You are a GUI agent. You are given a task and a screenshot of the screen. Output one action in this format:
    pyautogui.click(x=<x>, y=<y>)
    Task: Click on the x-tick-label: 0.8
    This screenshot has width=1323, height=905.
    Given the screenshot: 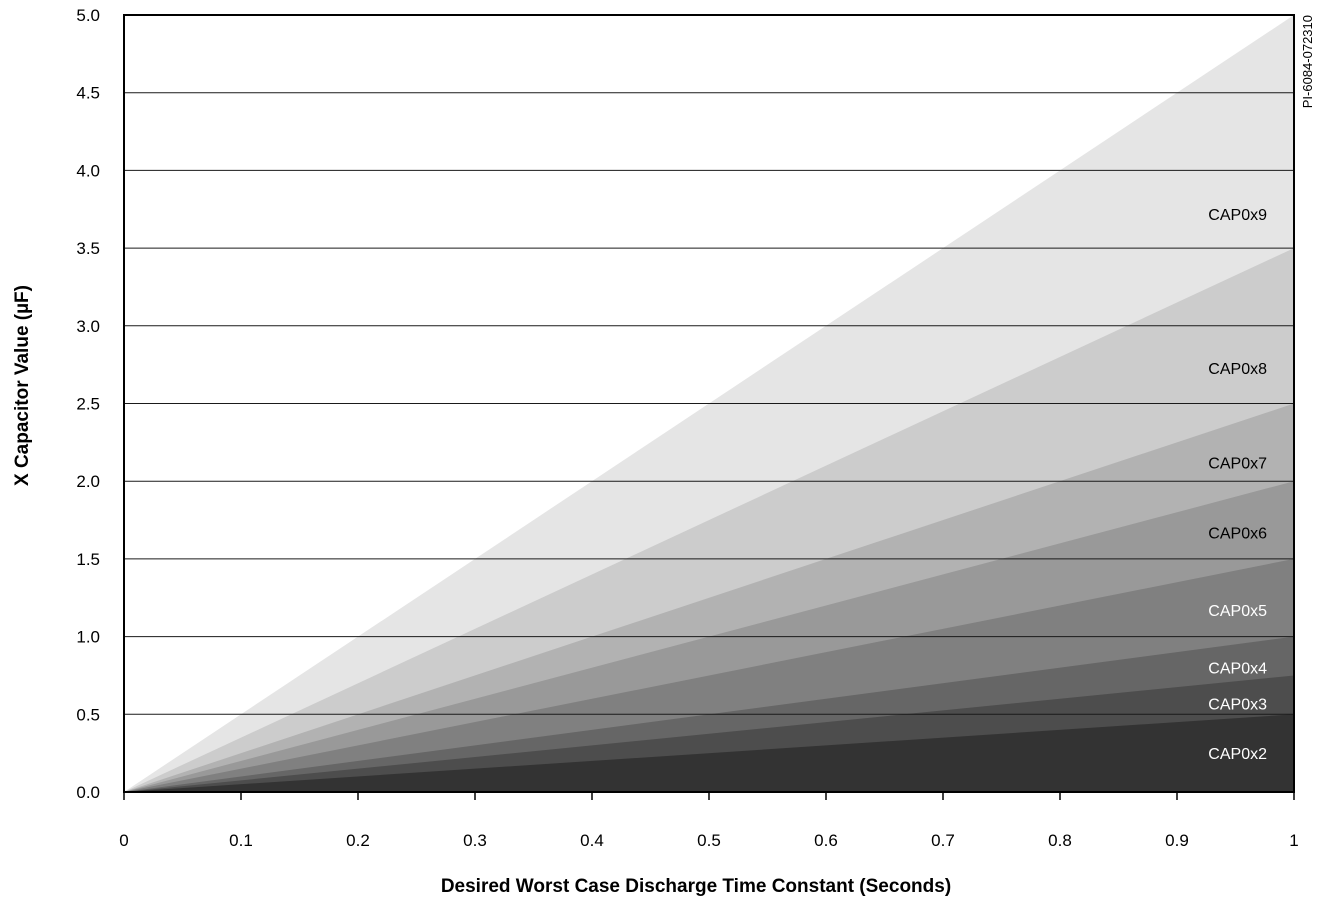 What is the action you would take?
    pyautogui.click(x=1060, y=840)
    